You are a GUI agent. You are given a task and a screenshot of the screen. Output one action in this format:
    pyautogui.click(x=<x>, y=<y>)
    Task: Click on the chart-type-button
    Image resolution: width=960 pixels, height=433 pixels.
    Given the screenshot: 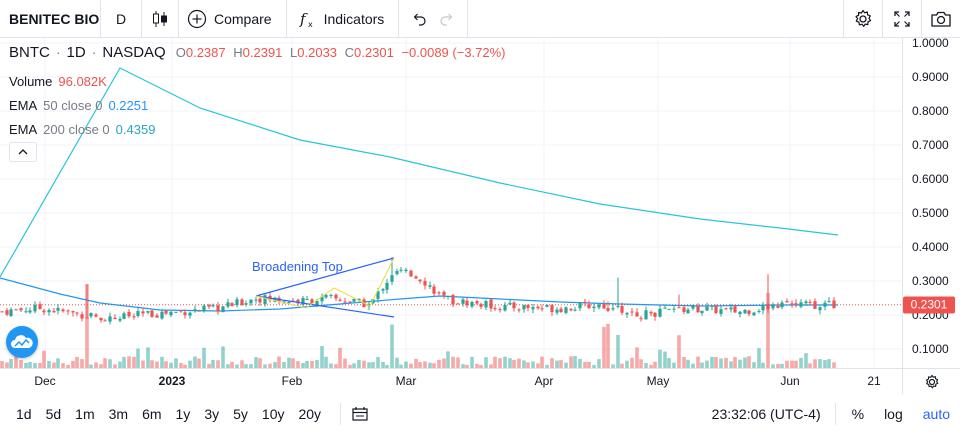 What is the action you would take?
    pyautogui.click(x=160, y=19)
    